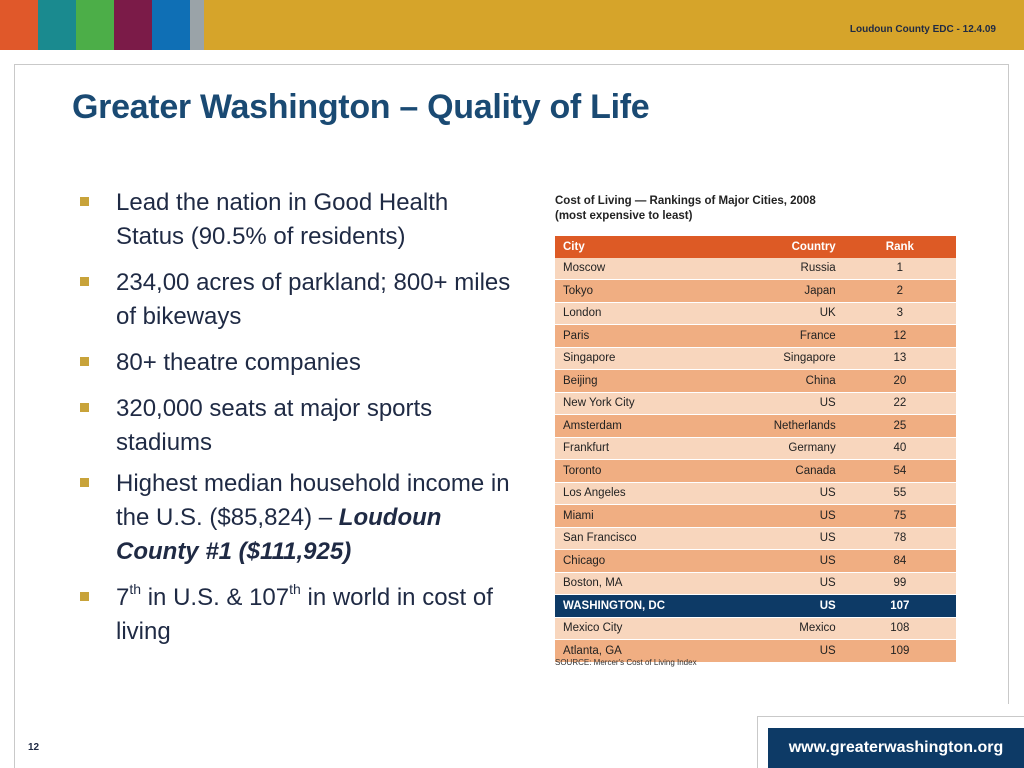 The width and height of the screenshot is (1024, 768). Describe the element at coordinates (639, 628) in the screenshot. I see `cell-city: Mexico City` at that location.